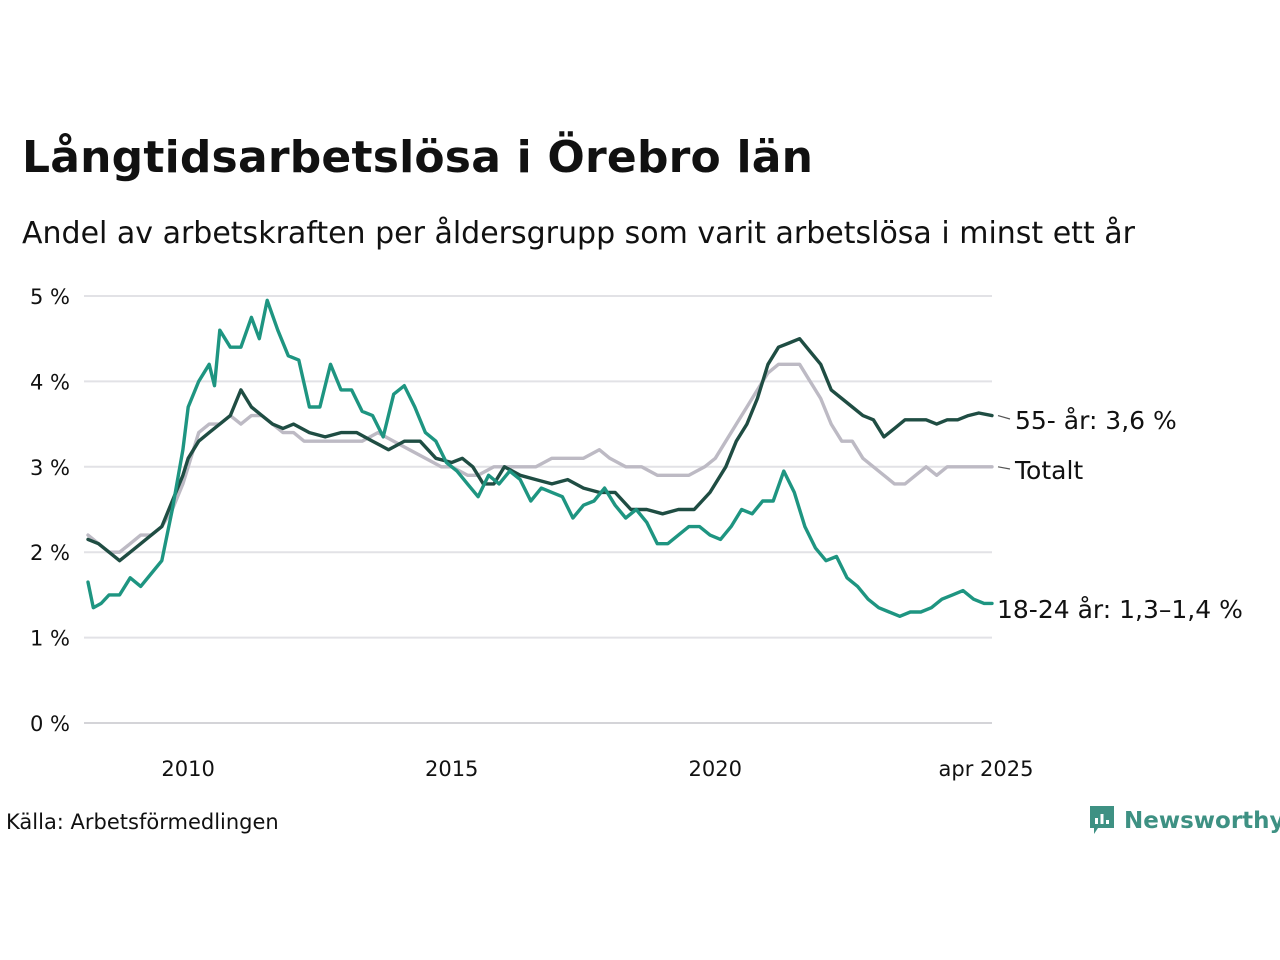 The height and width of the screenshot is (960, 1280). Describe the element at coordinates (50, 297) in the screenshot. I see `y-tick-label: 5 %` at that location.